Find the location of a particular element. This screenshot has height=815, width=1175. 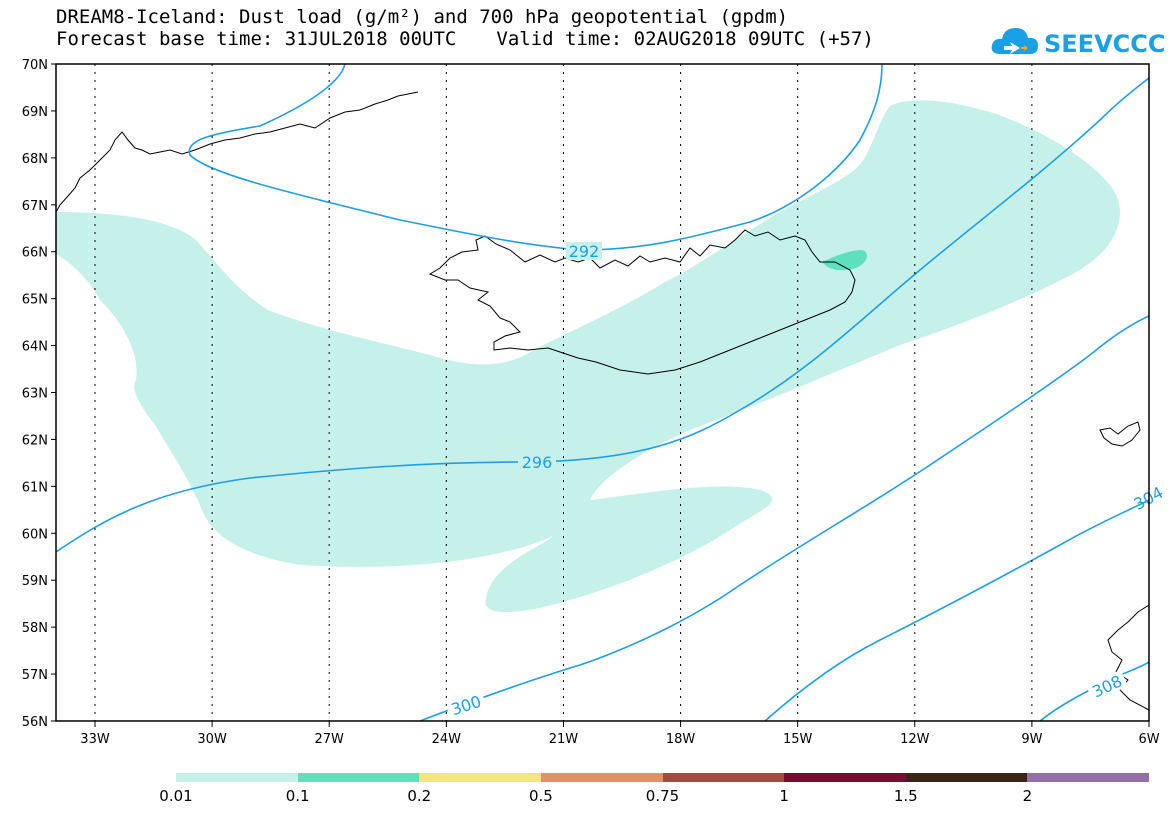

lon-label: 24W is located at coordinates (447, 739).